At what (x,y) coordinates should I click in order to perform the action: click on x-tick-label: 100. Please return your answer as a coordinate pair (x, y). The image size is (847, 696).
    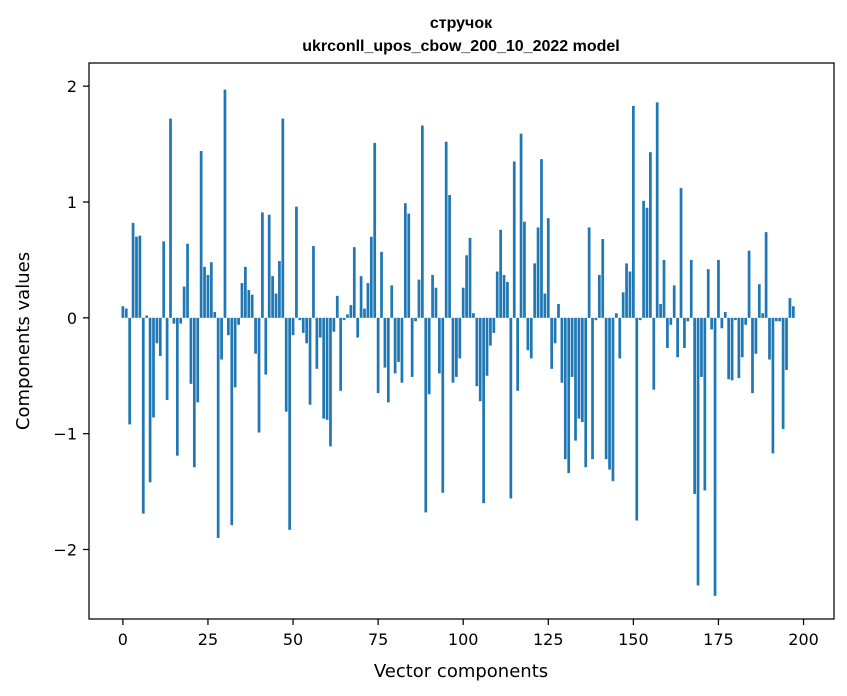
    Looking at the image, I should click on (463, 639).